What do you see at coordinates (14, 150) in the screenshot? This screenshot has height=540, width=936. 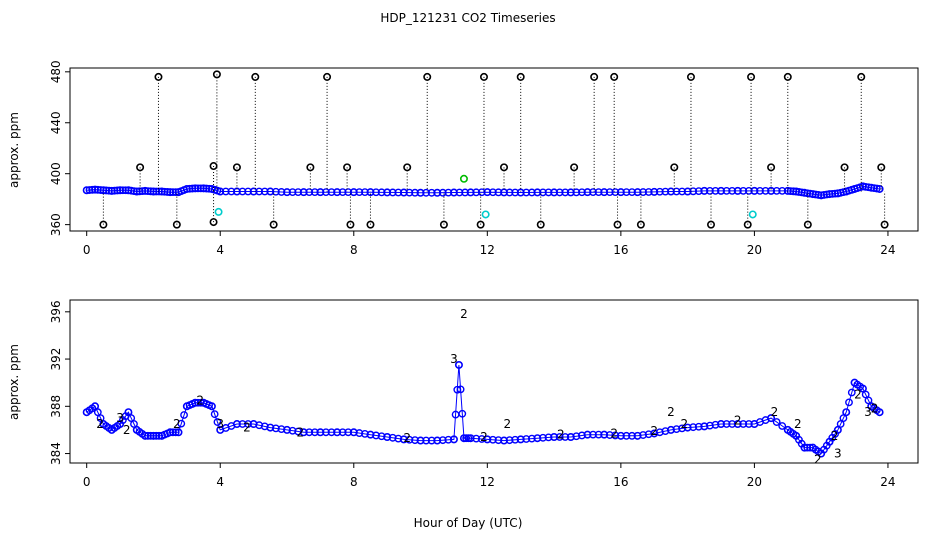 I see `top-y-axis-label: approx. ppm` at bounding box center [14, 150].